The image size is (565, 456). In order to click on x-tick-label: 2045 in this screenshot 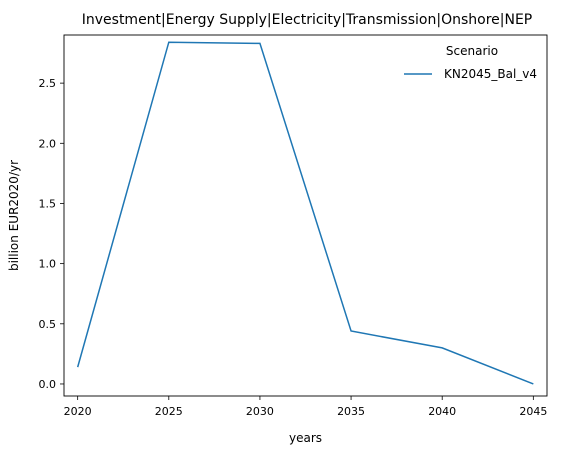, I will do `click(533, 411)`.